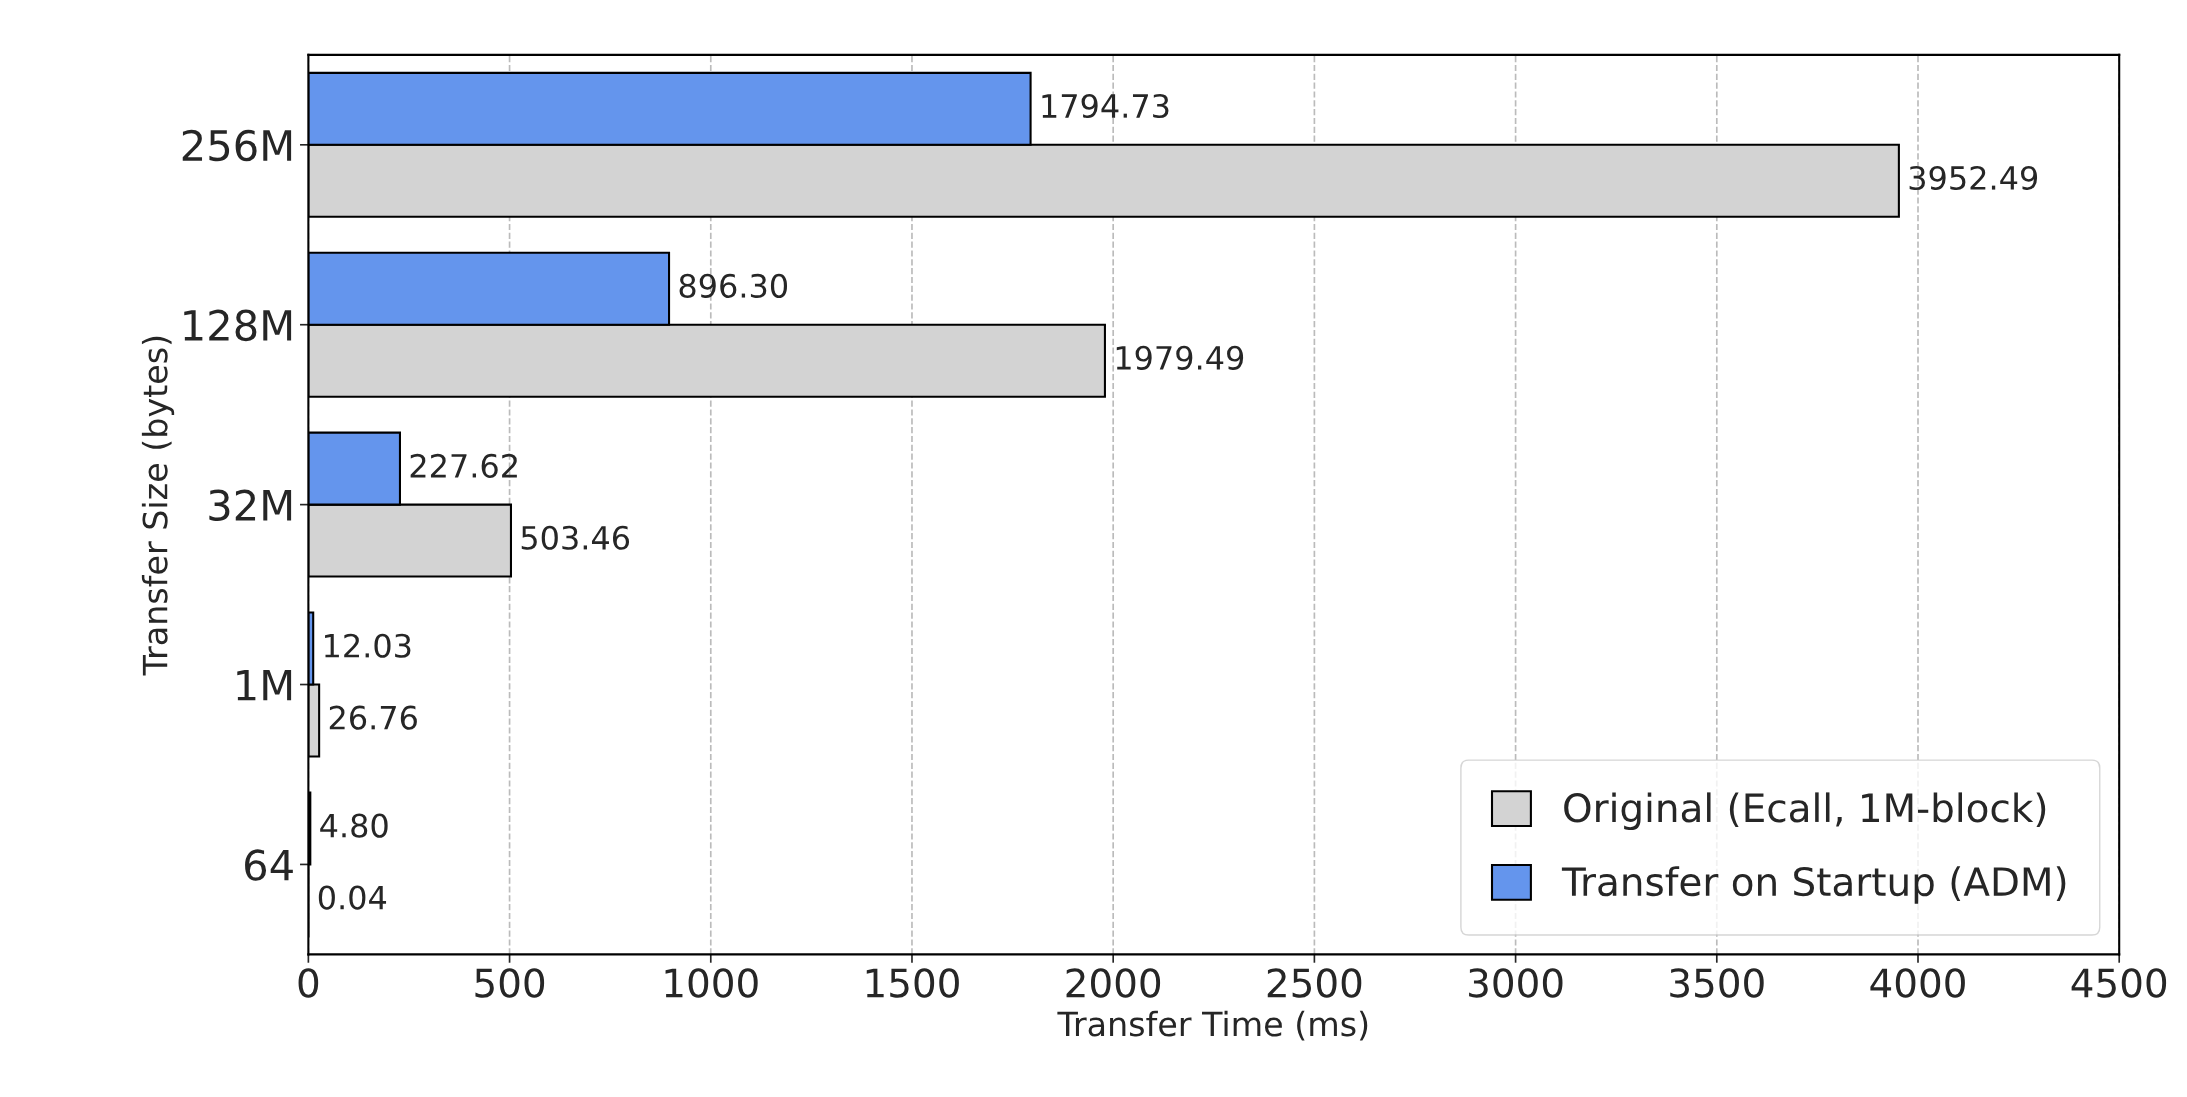  I want to click on x-tick-label: 500, so click(510, 983).